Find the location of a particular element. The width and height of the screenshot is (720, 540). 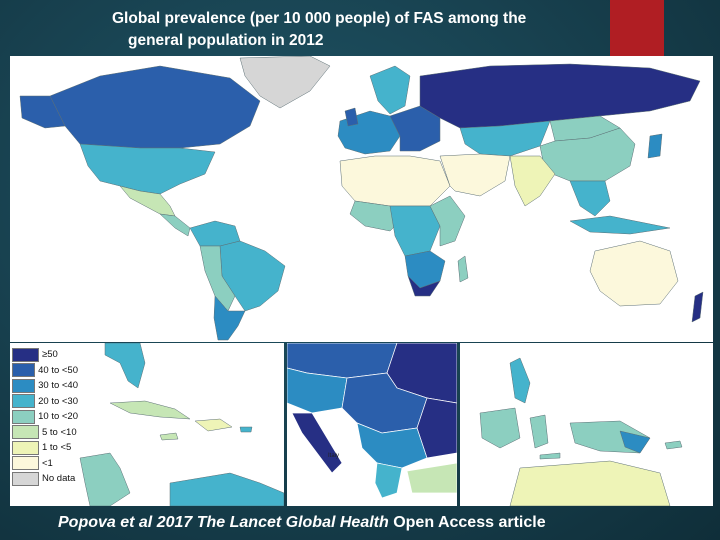

central-america-inset is located at coordinates (105, 479).